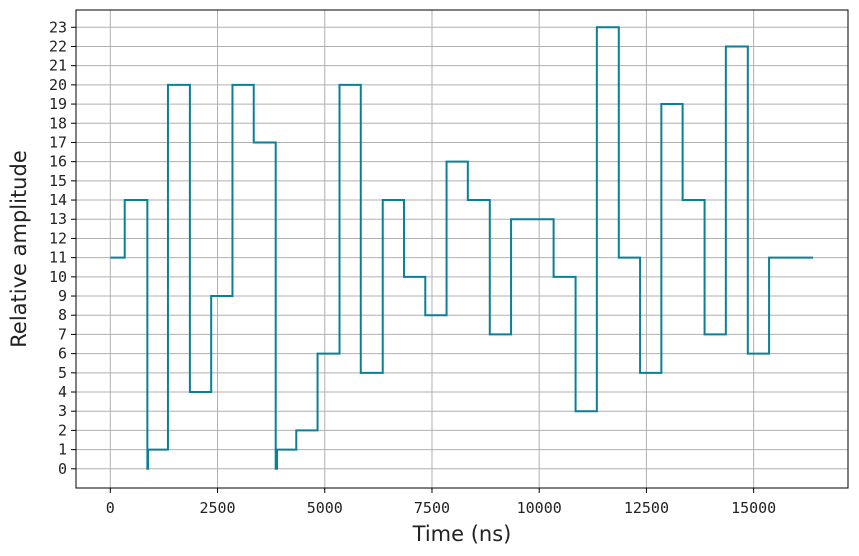  Describe the element at coordinates (58, 123) in the screenshot. I see `y-tick-label: 18` at that location.